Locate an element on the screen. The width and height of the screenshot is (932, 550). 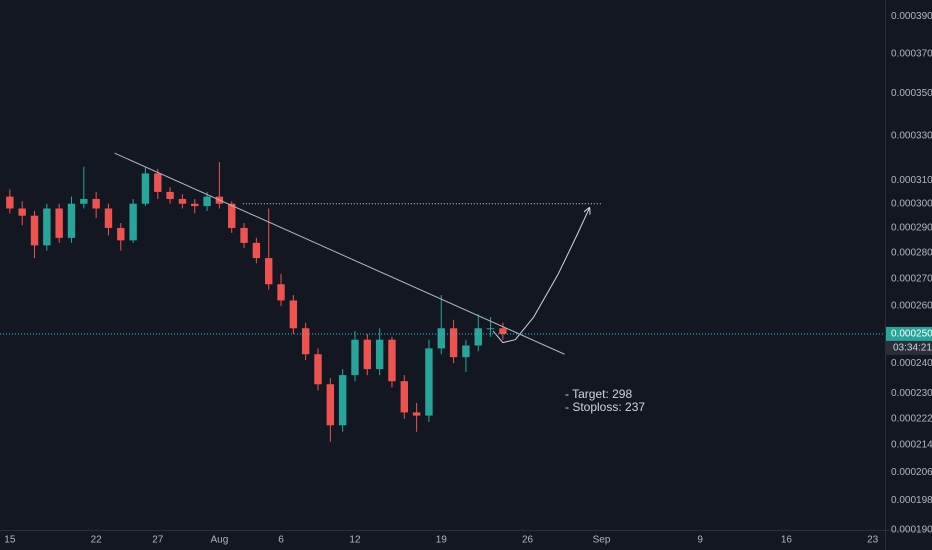
last-price-box is located at coordinates (909, 333).